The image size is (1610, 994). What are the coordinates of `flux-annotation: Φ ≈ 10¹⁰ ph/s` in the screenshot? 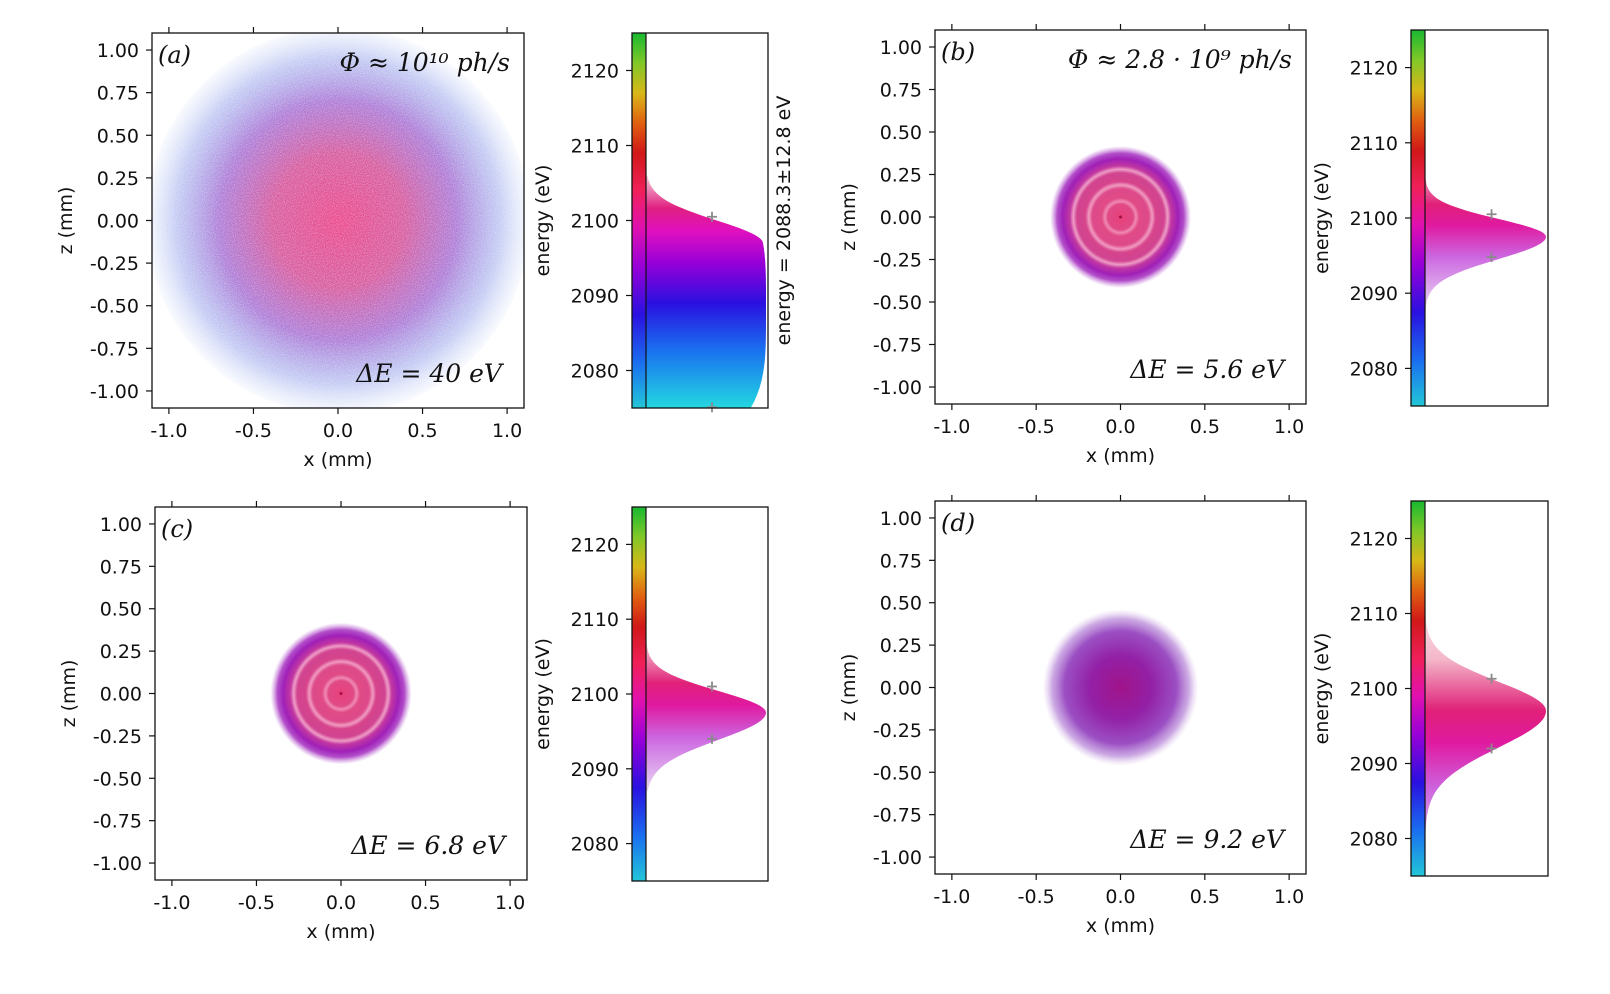 It's located at (425, 62).